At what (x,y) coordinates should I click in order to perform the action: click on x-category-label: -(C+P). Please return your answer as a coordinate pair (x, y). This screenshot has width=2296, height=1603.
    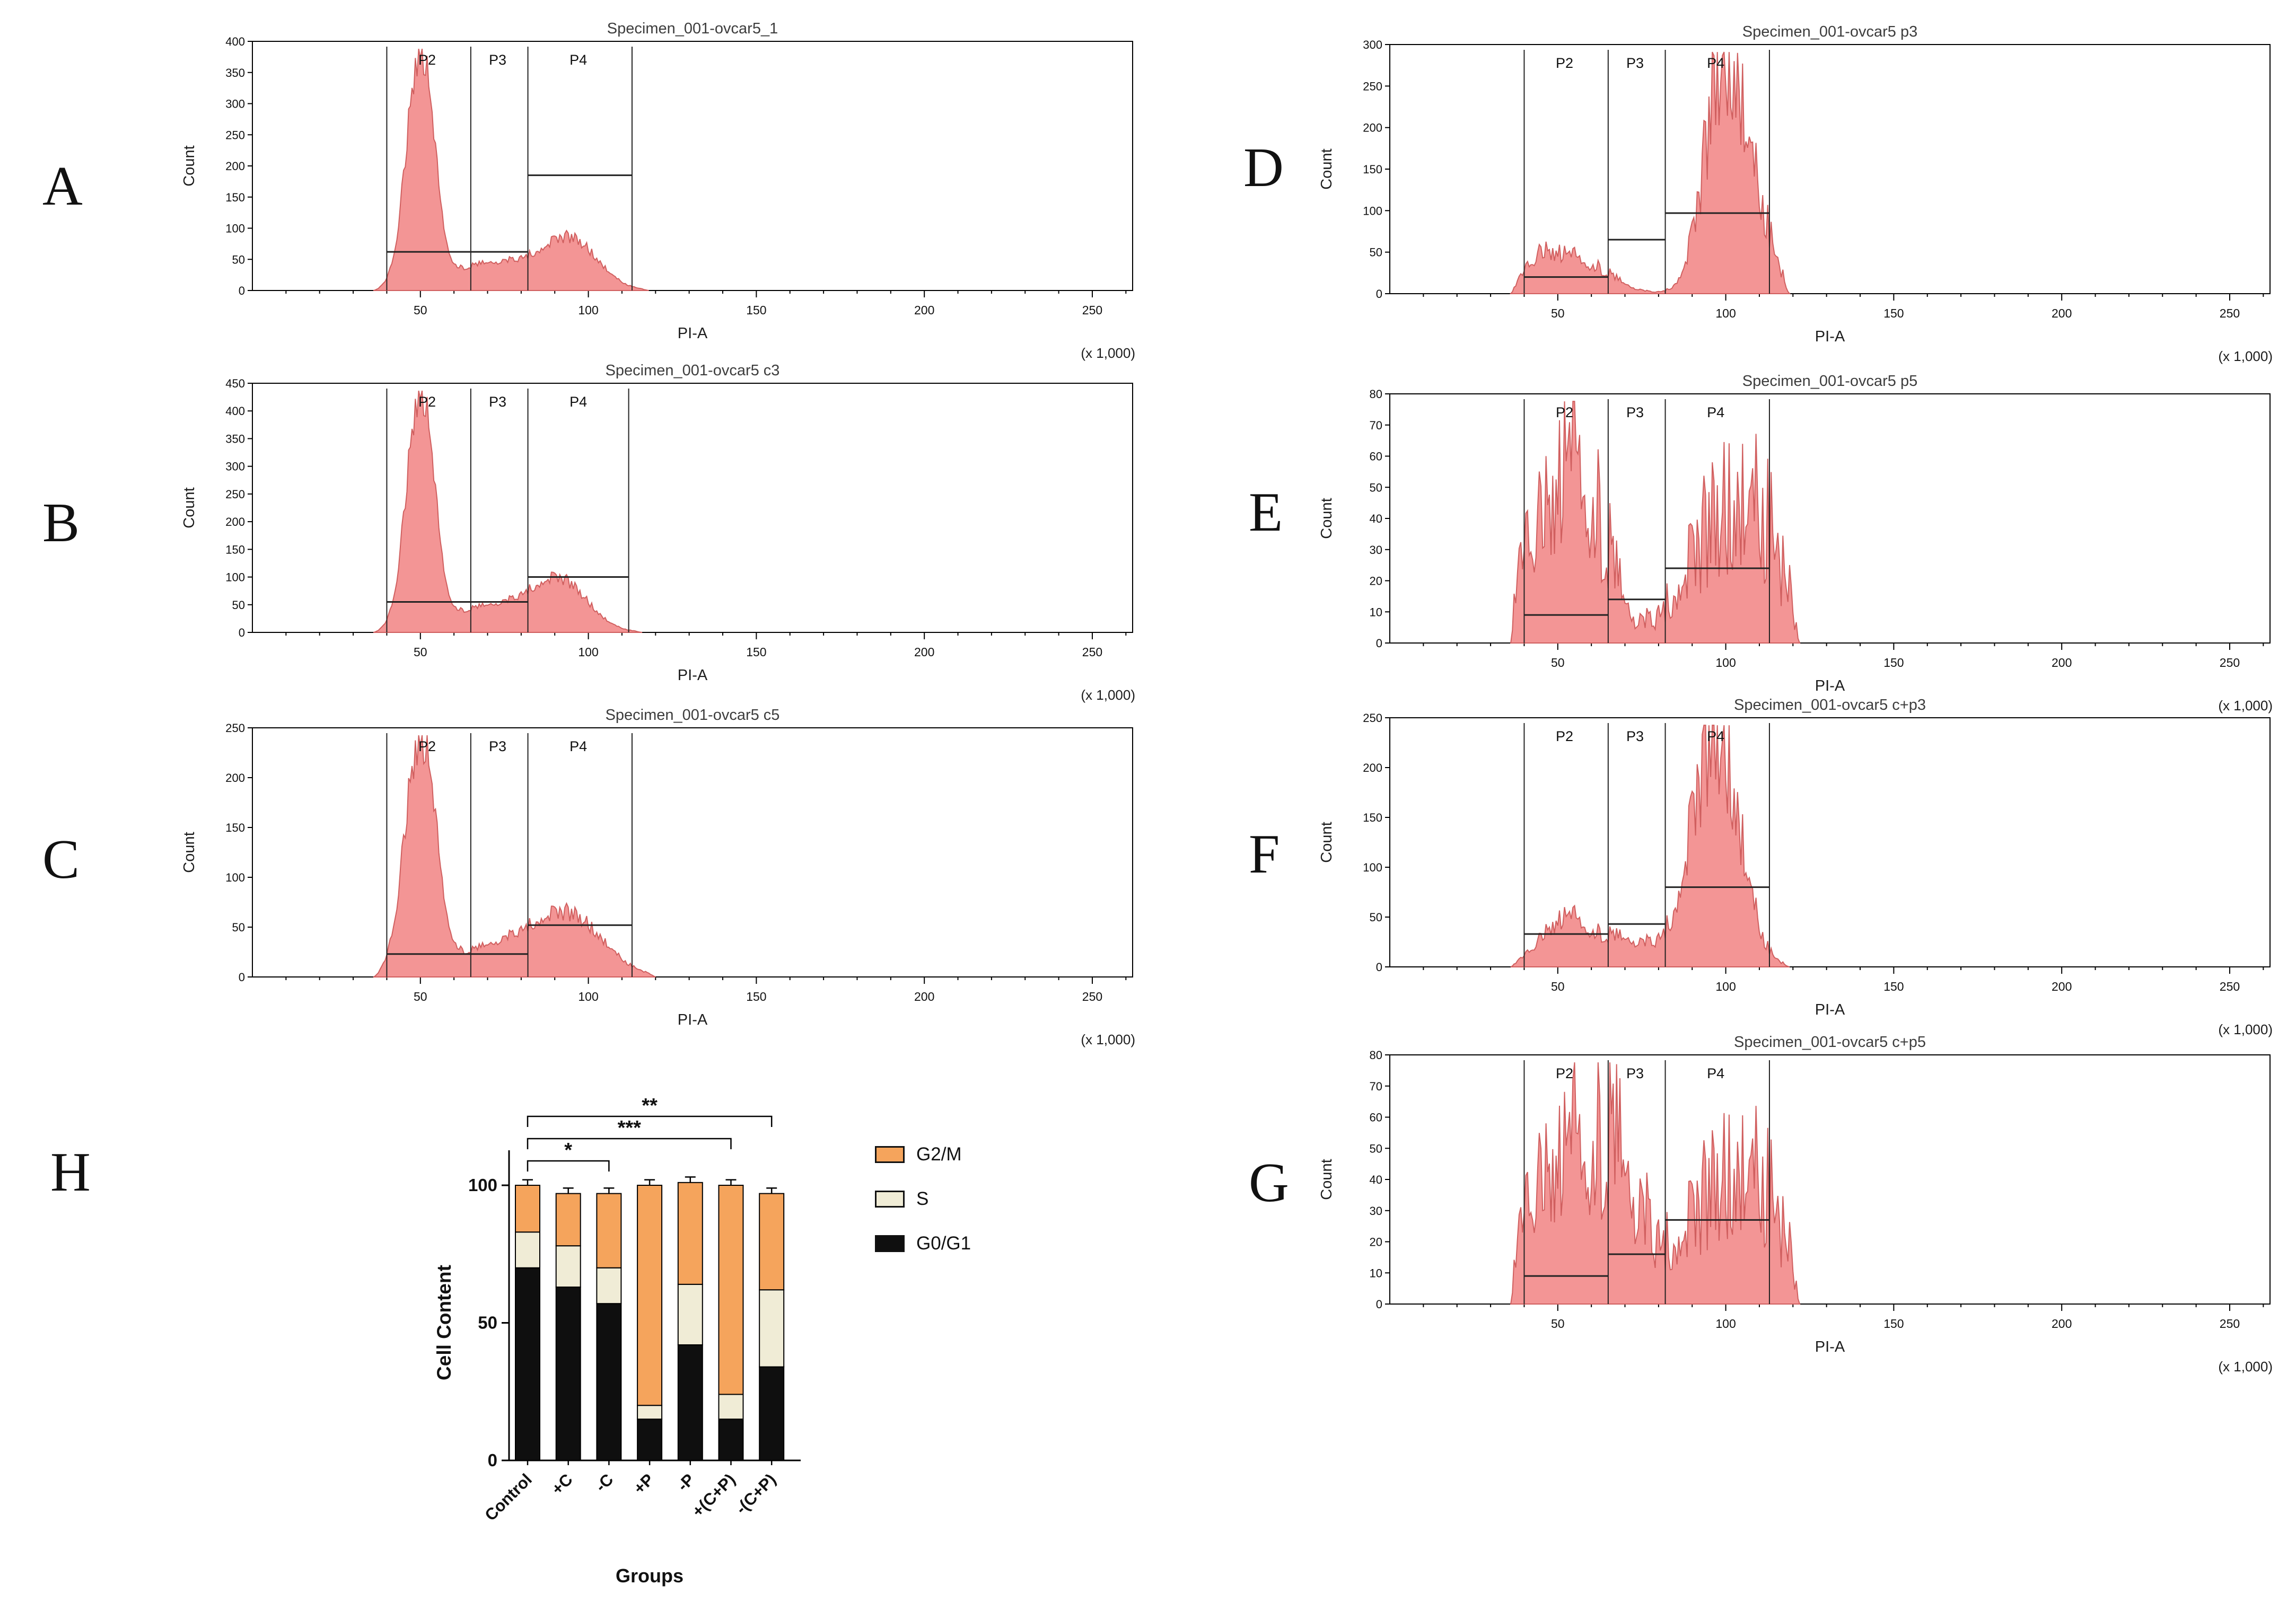
    Looking at the image, I should click on (755, 1494).